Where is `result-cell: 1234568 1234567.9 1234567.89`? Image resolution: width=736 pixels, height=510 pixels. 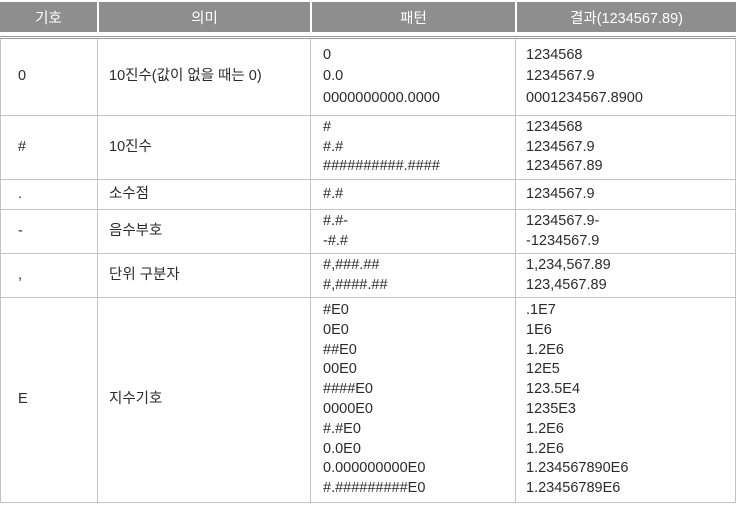
result-cell: 1234568 1234567.9 1234567.89 is located at coordinates (625, 148).